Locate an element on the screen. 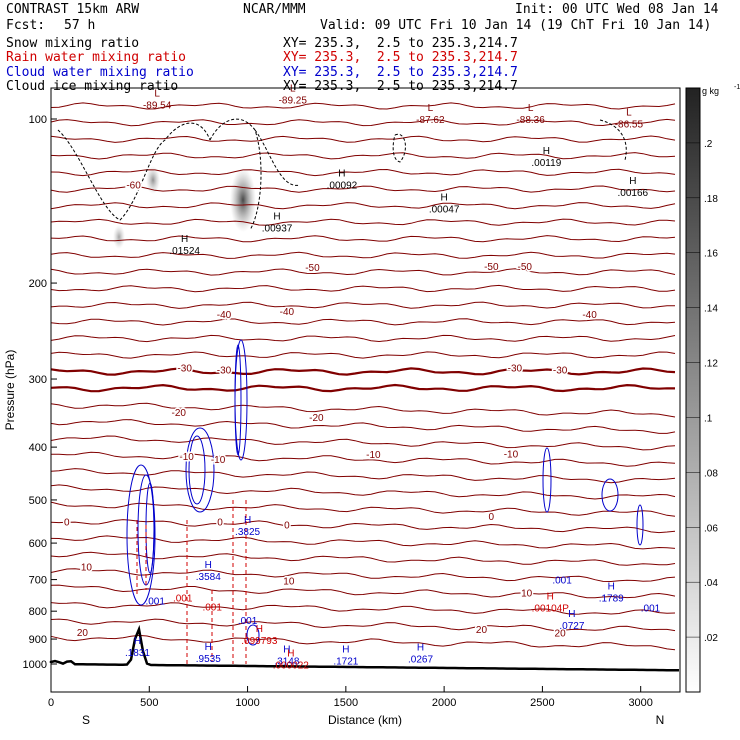 Image resolution: width=740 pixels, height=740 pixels. extremum-value: .00166 is located at coordinates (633, 193).